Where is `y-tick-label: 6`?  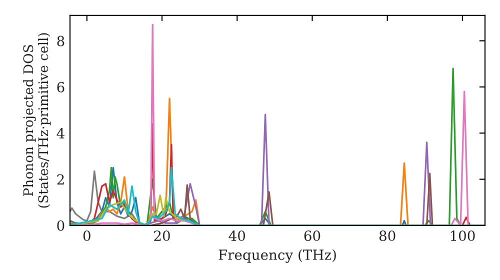
y-tick-label: 6 is located at coordinates (60, 87).